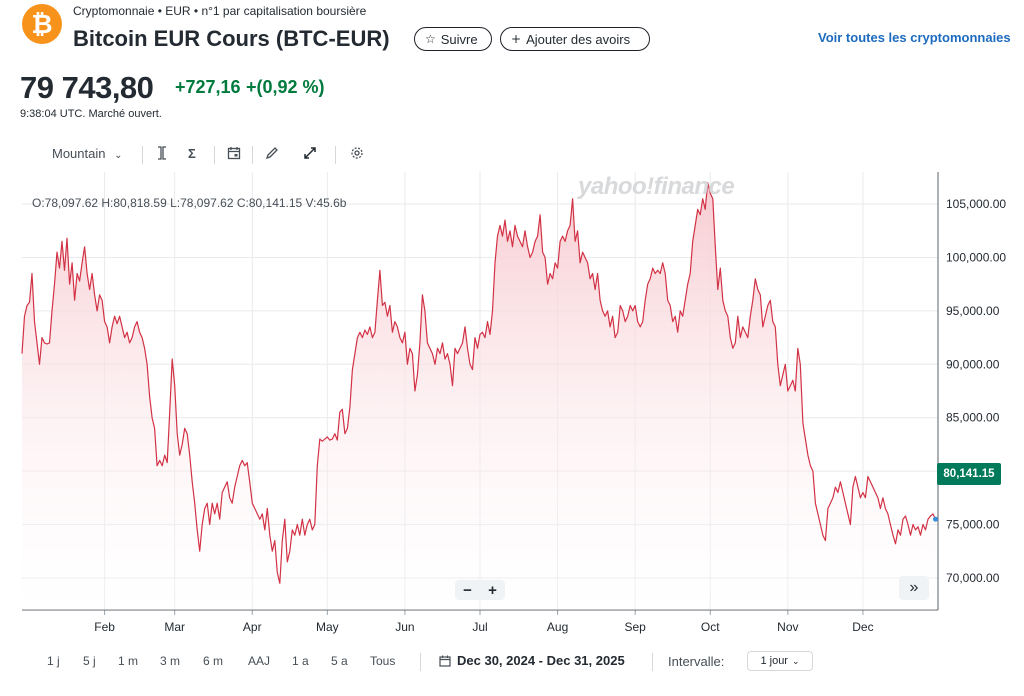  I want to click on add-holdings-label: Ajouter des avoirs, so click(578, 39).